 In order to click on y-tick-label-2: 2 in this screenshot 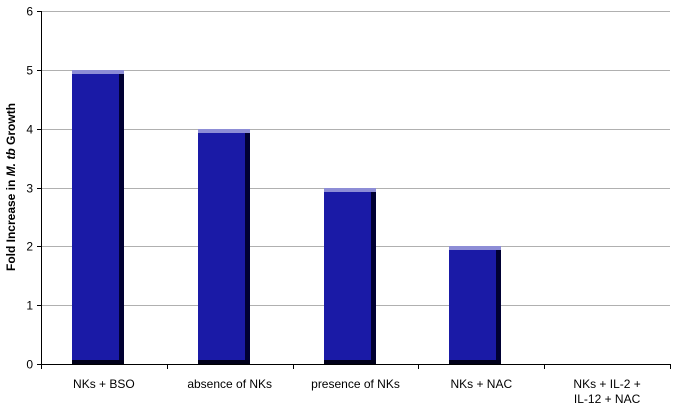, I will do `click(29, 247)`.